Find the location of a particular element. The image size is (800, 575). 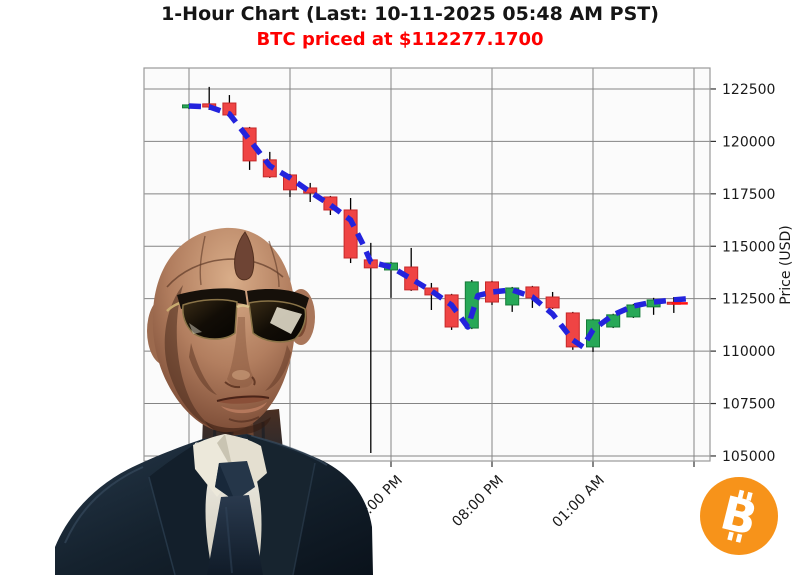

y-tick-label: 107500 is located at coordinates (748, 405).